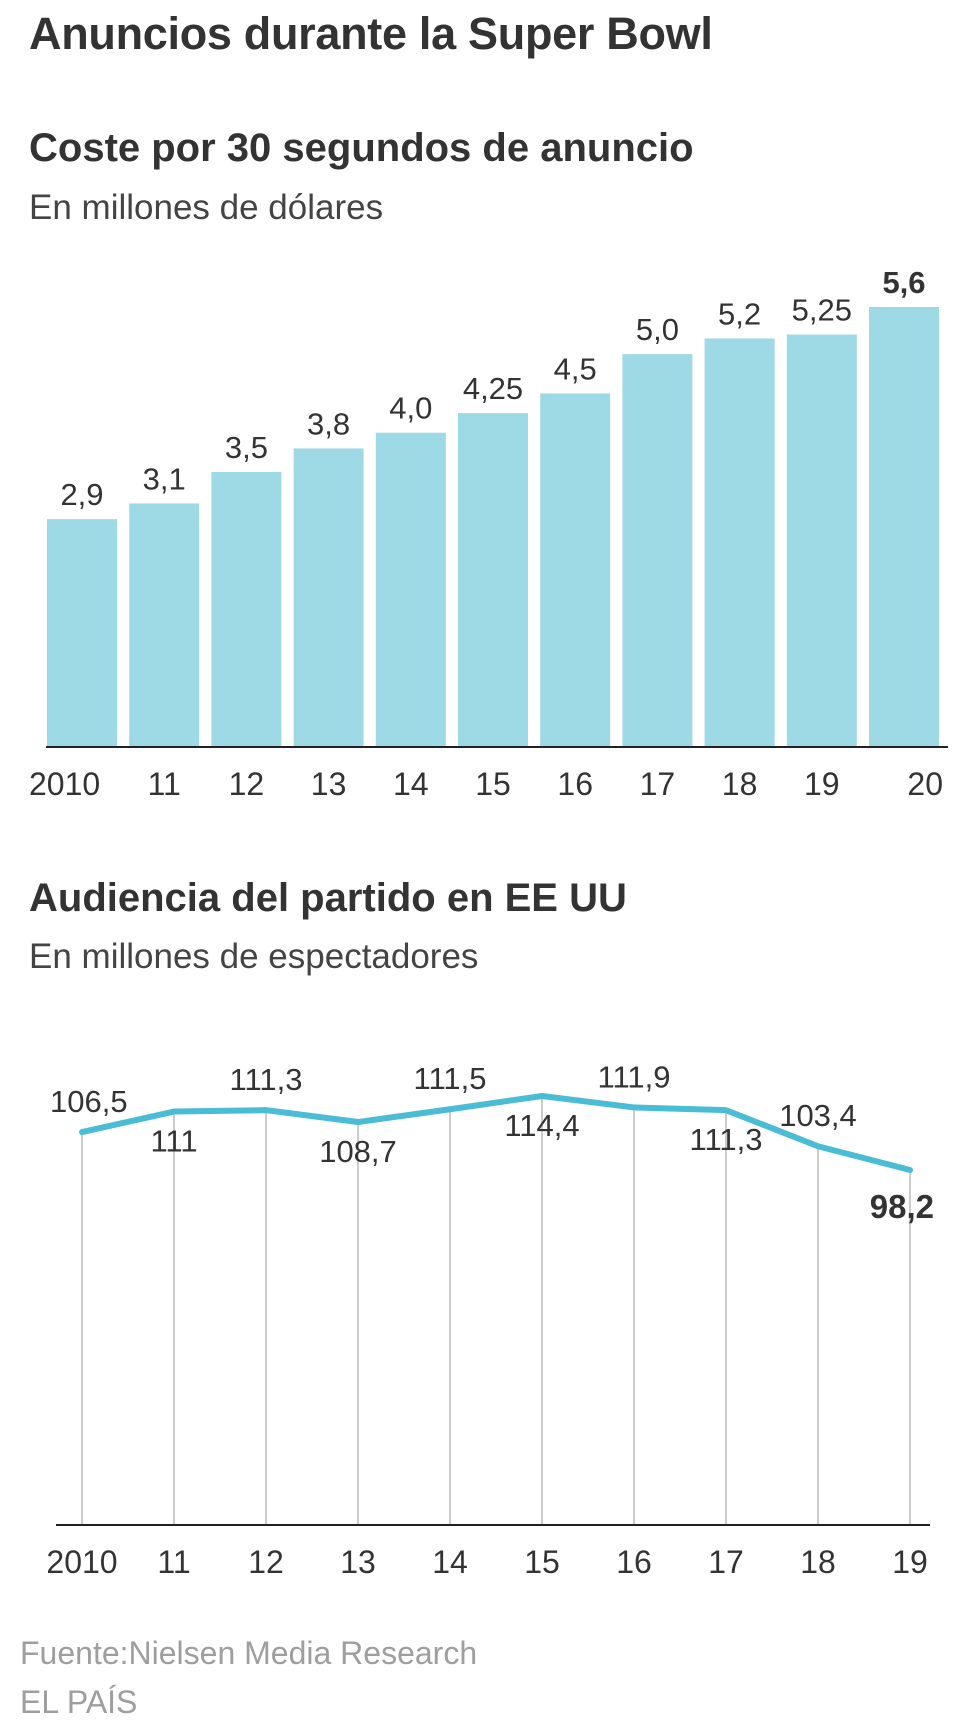 The width and height of the screenshot is (980, 1725). What do you see at coordinates (361, 148) in the screenshot?
I see `cost-chart-title: Coste por 30 segundos de anuncio` at bounding box center [361, 148].